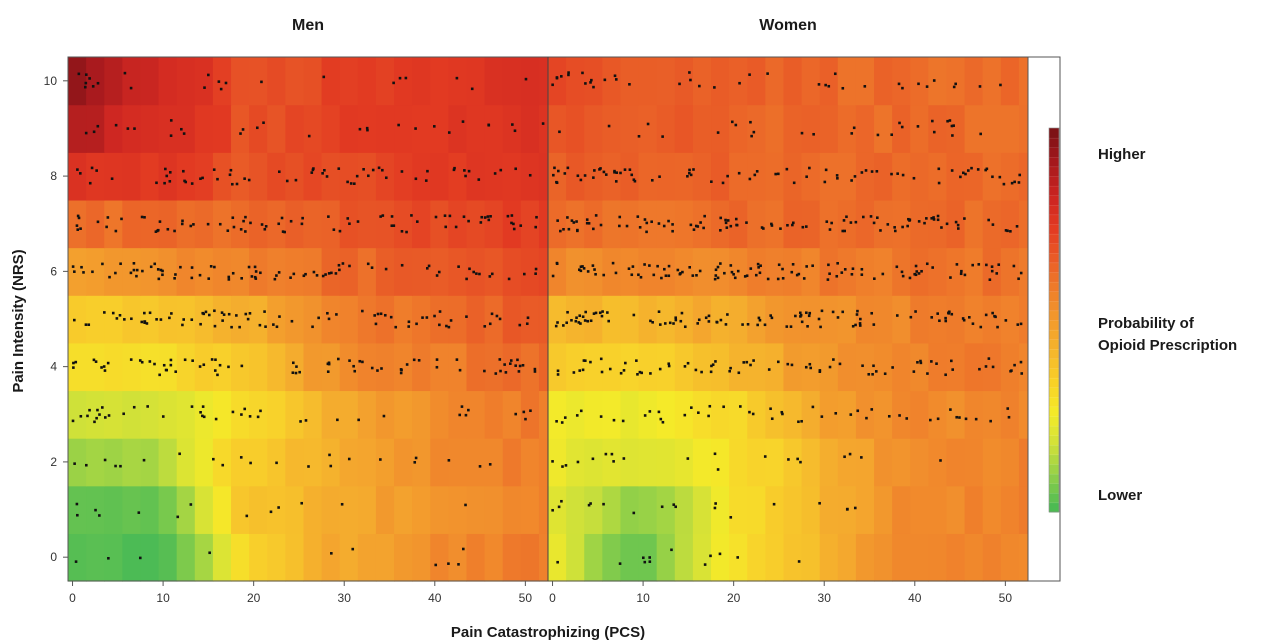 The height and width of the screenshot is (642, 1284). What do you see at coordinates (787, 25) in the screenshot?
I see `panel-title-women: Women` at bounding box center [787, 25].